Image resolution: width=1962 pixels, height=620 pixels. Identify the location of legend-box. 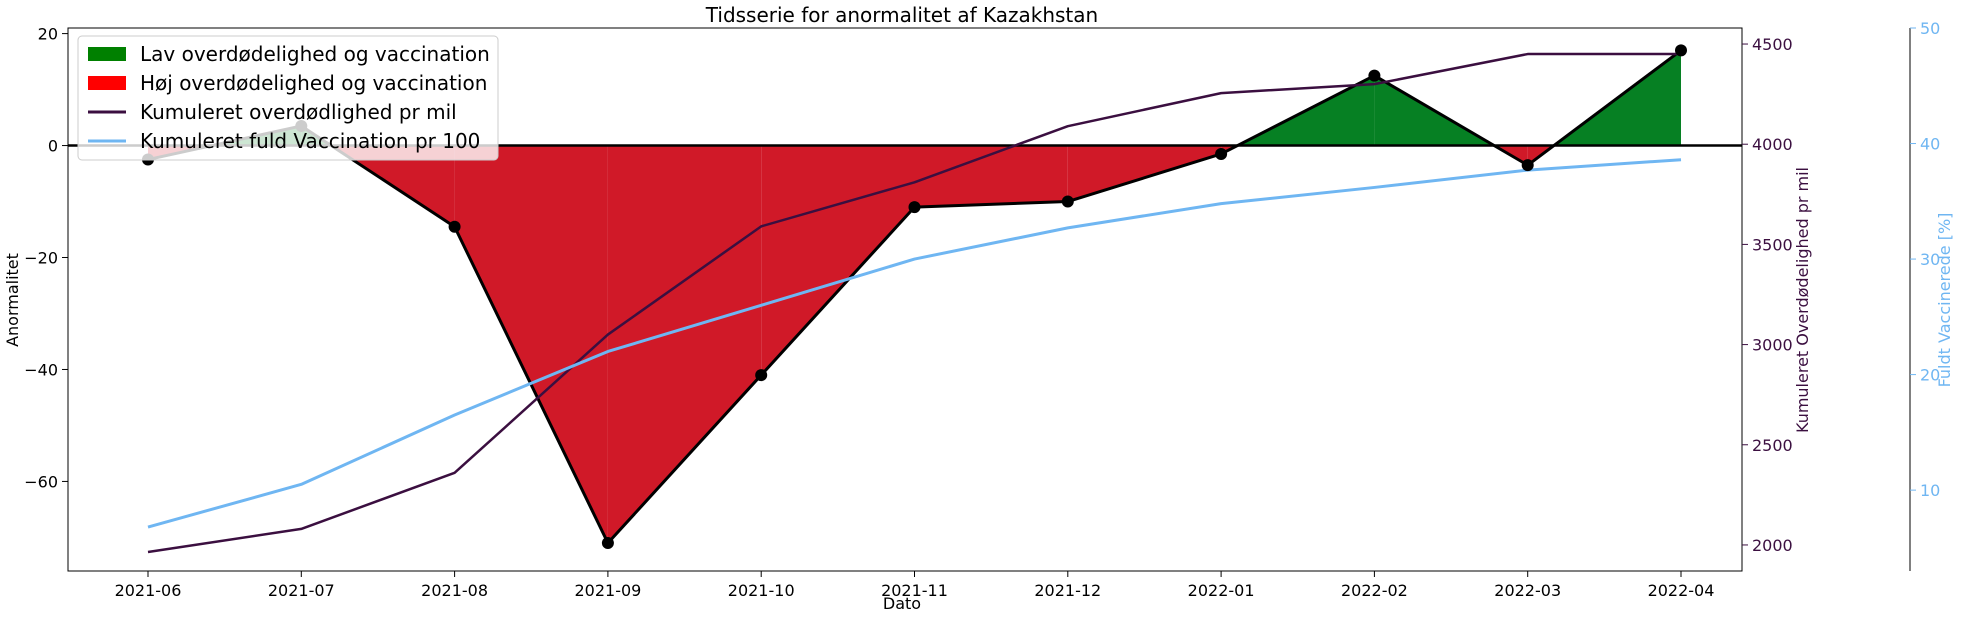
(288, 98).